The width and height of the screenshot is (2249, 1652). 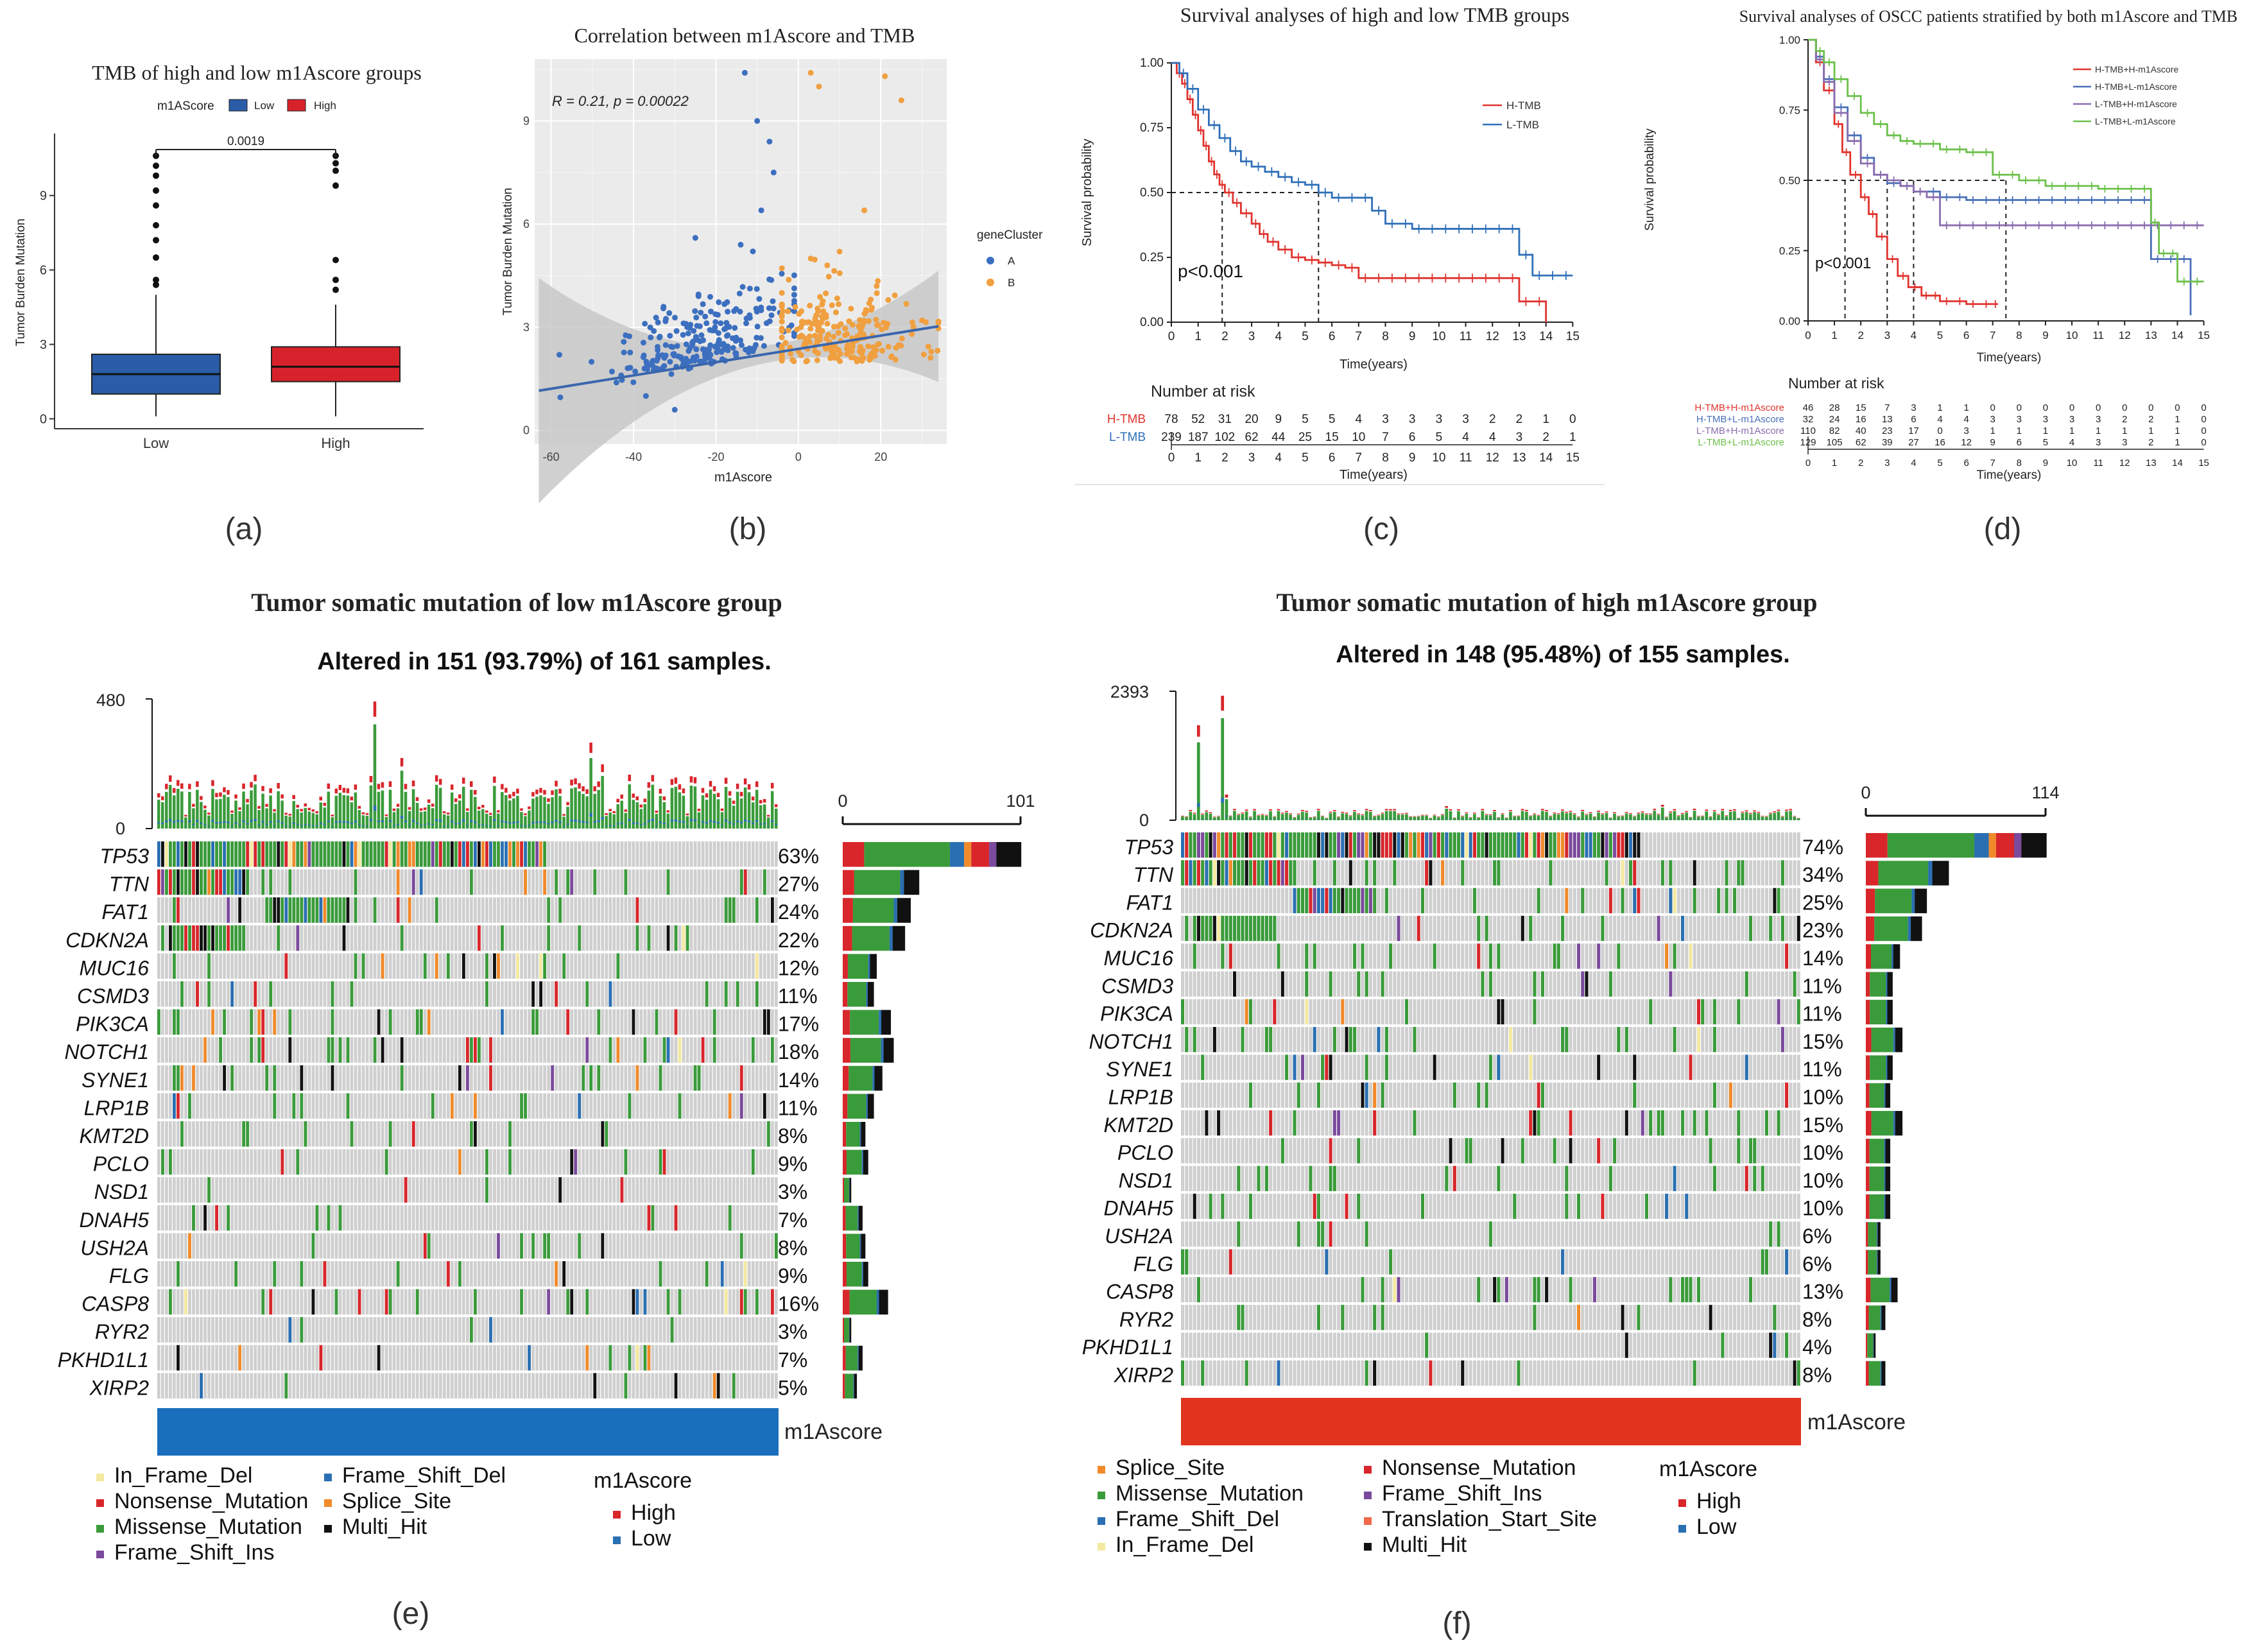 What do you see at coordinates (544, 661) in the screenshot?
I see `panel-e-subtitle: Altered in 151 (93.79%) of 161 samples.` at bounding box center [544, 661].